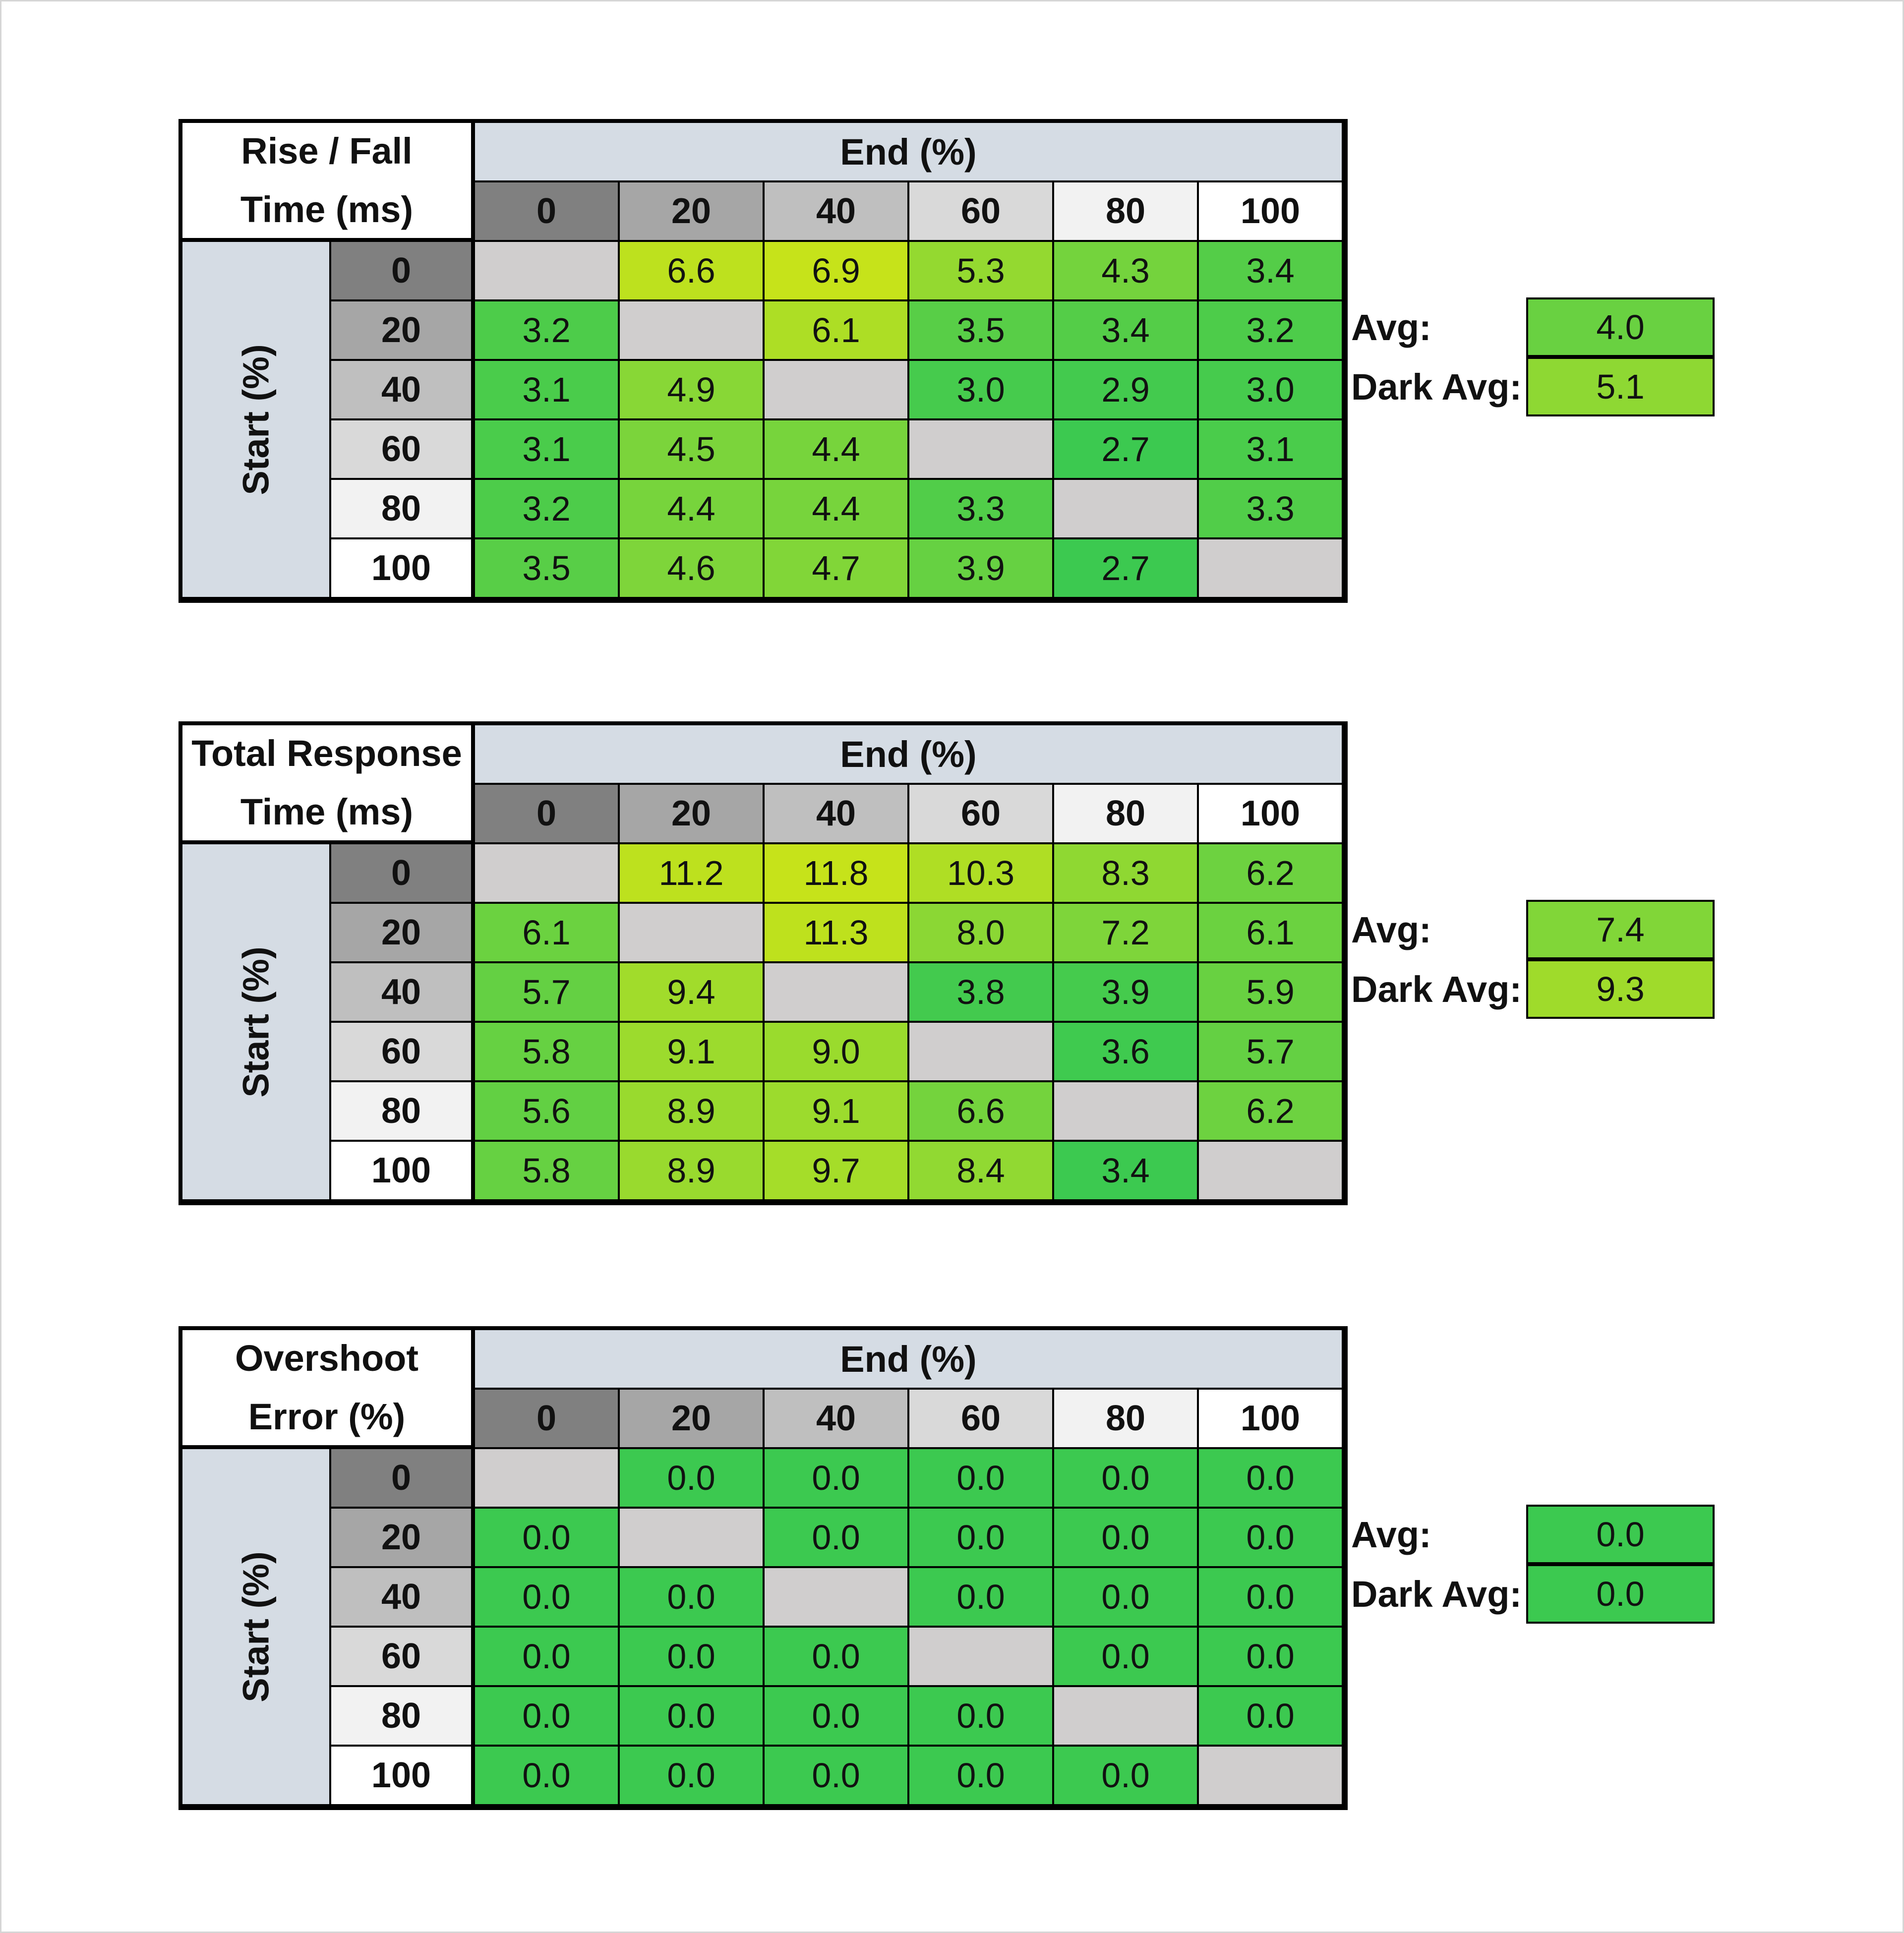 This screenshot has width=1904, height=1933. What do you see at coordinates (1620, 929) in the screenshot?
I see `avg-value: 7.4` at bounding box center [1620, 929].